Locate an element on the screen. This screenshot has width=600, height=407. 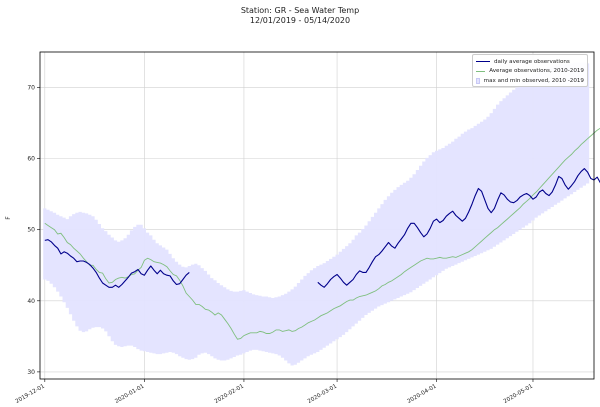
x-tick-label: 2019-12-01 is located at coordinates (31, 394).